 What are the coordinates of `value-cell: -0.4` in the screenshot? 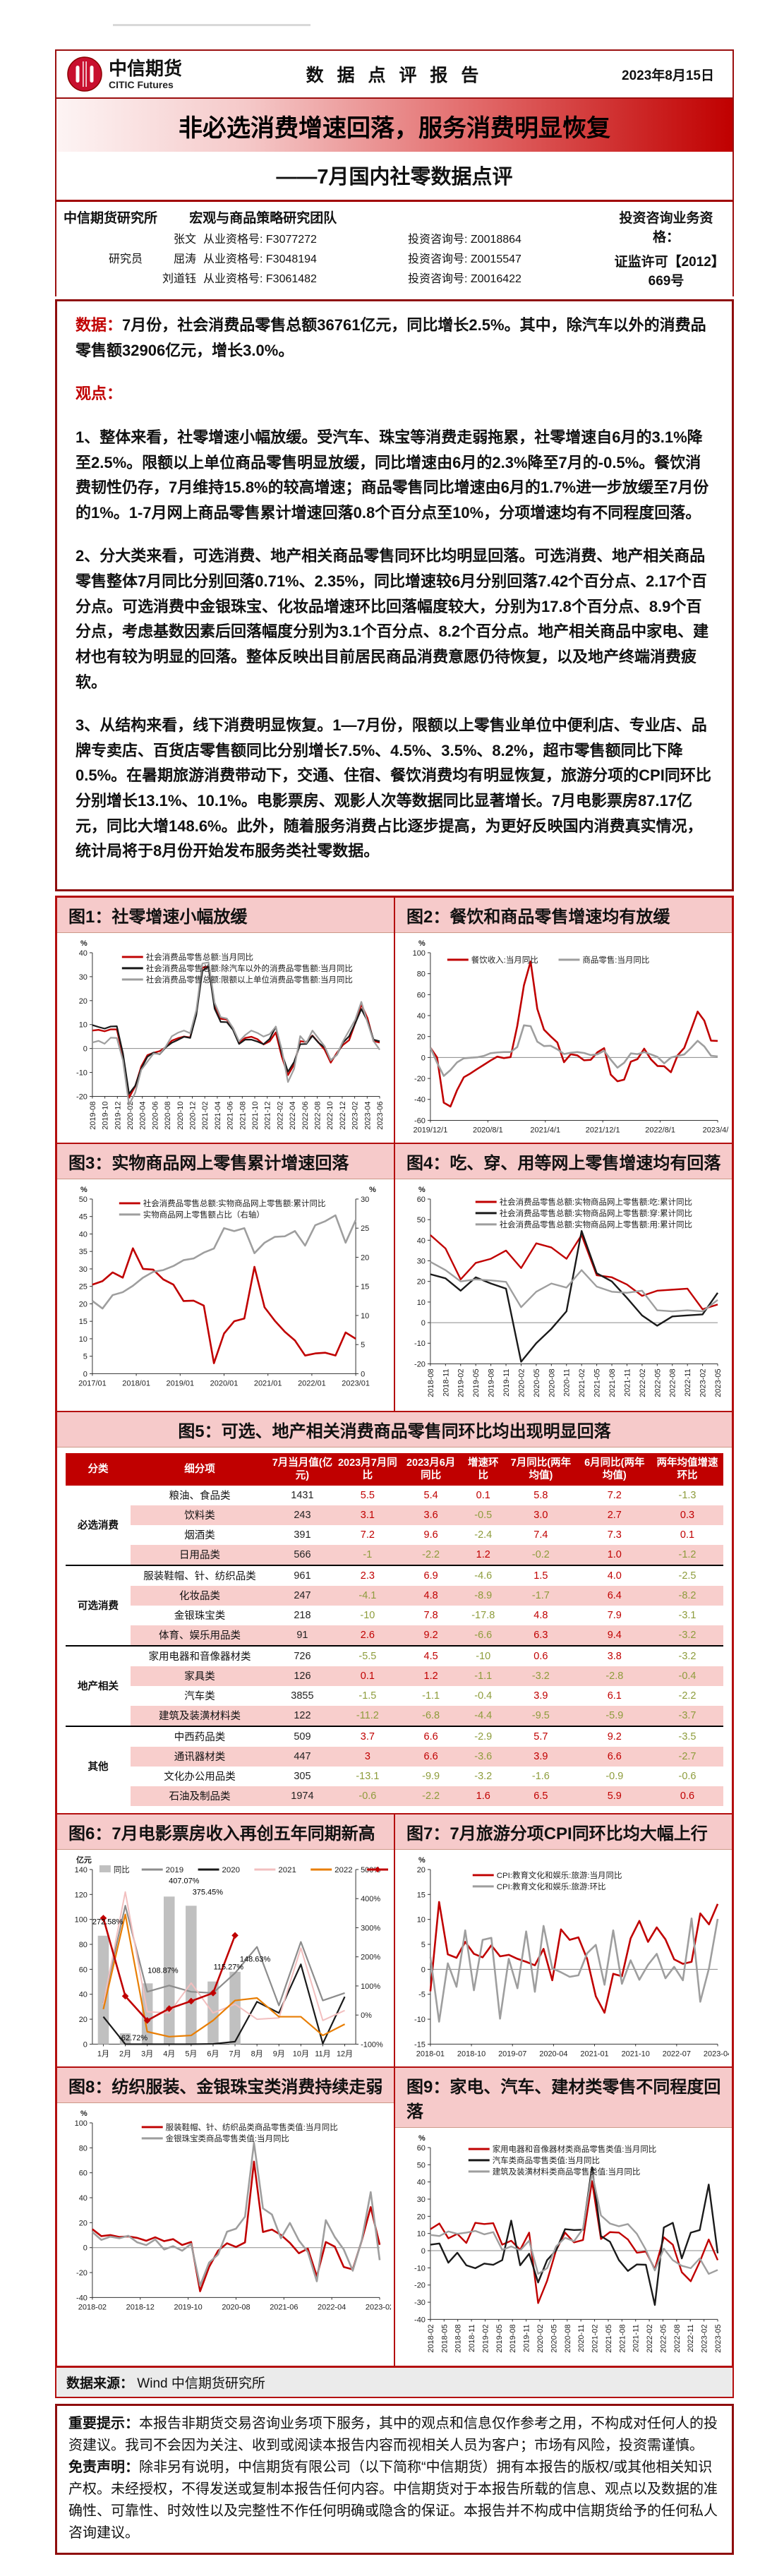 It's located at (483, 1696).